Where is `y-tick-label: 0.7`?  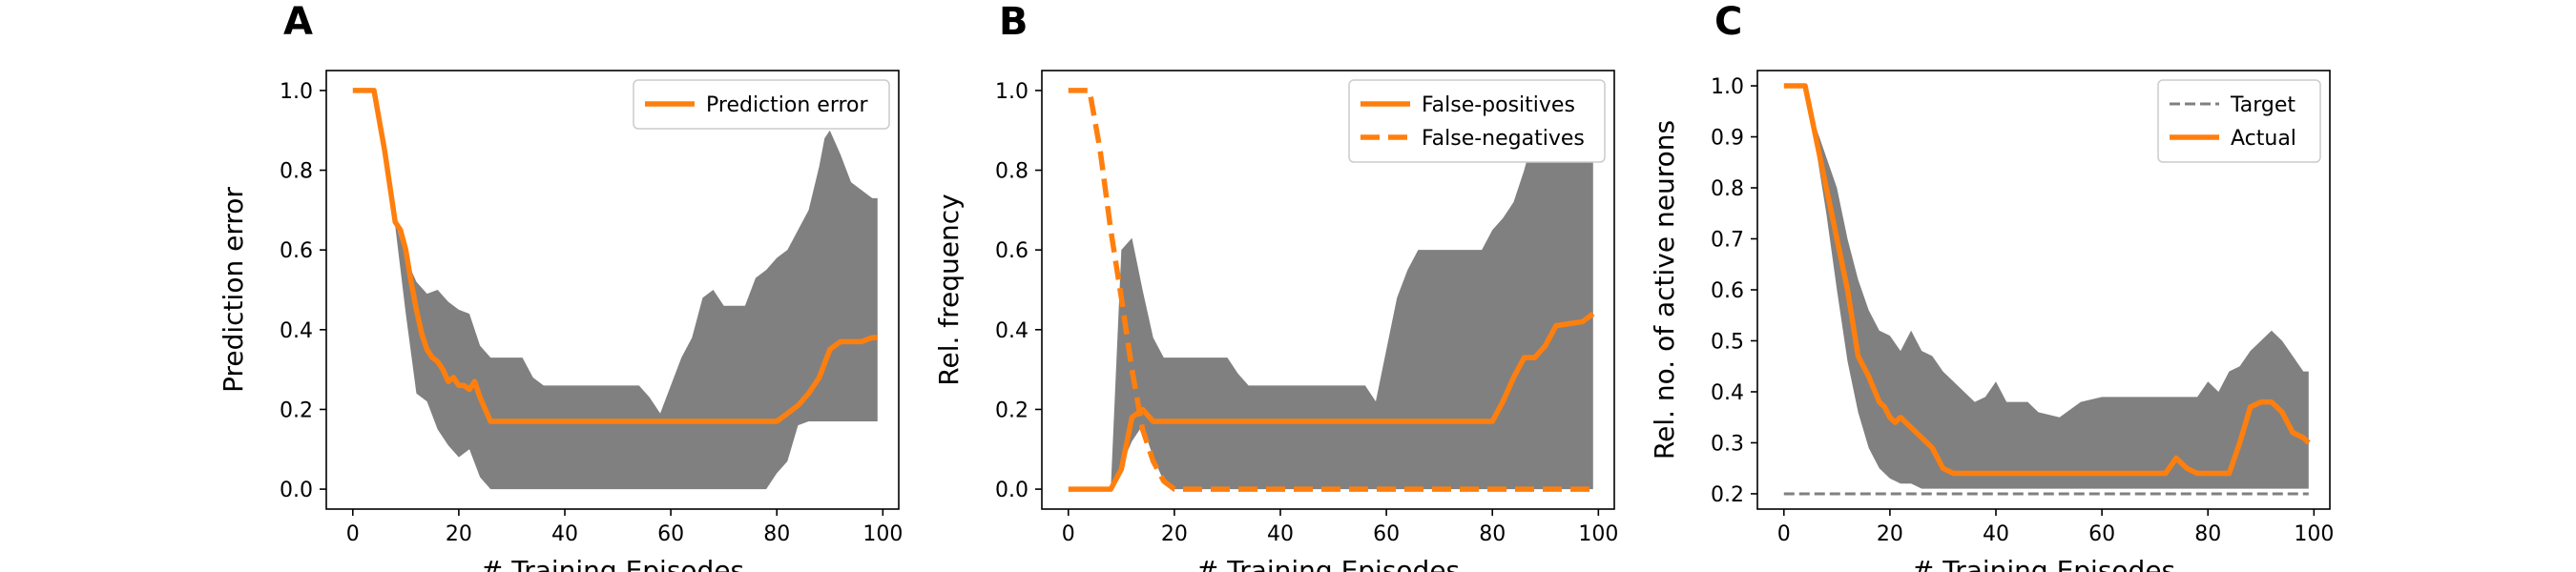
y-tick-label: 0.7 is located at coordinates (1727, 241).